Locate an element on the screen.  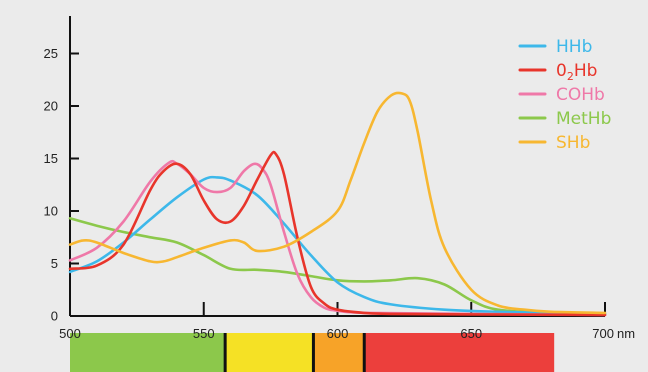
y-tick-label: 15 is located at coordinates (51, 158).